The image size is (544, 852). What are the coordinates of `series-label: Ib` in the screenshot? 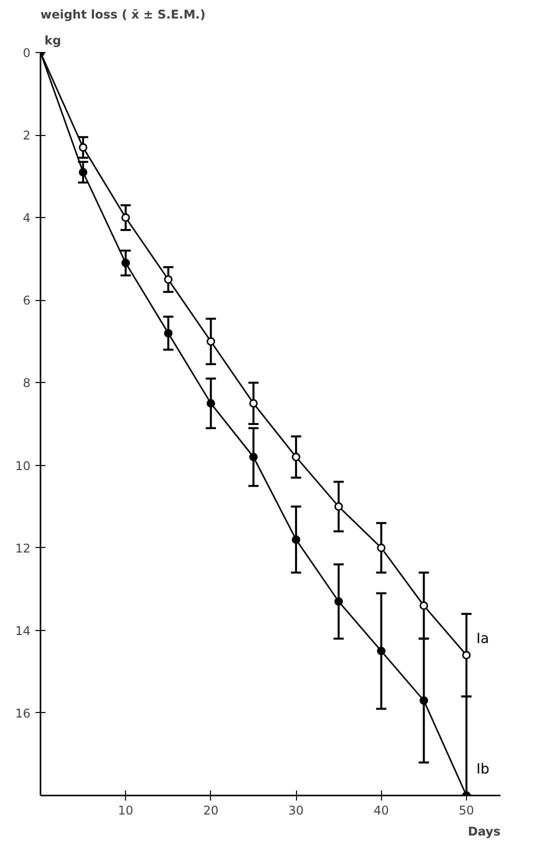 It's located at (483, 770).